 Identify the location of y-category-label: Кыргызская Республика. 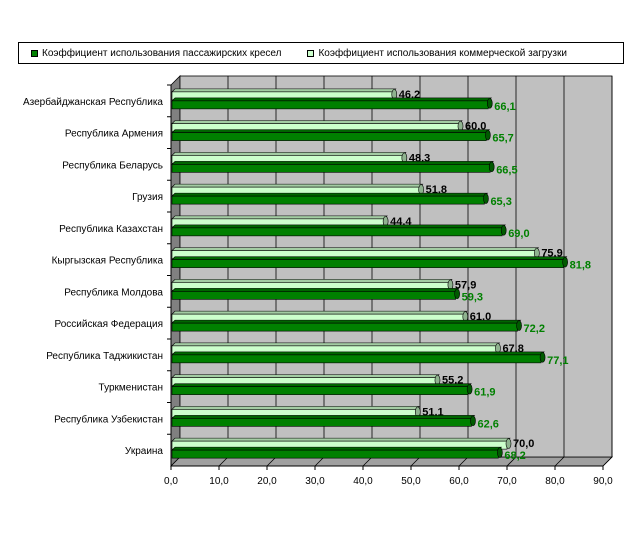
(108, 261).